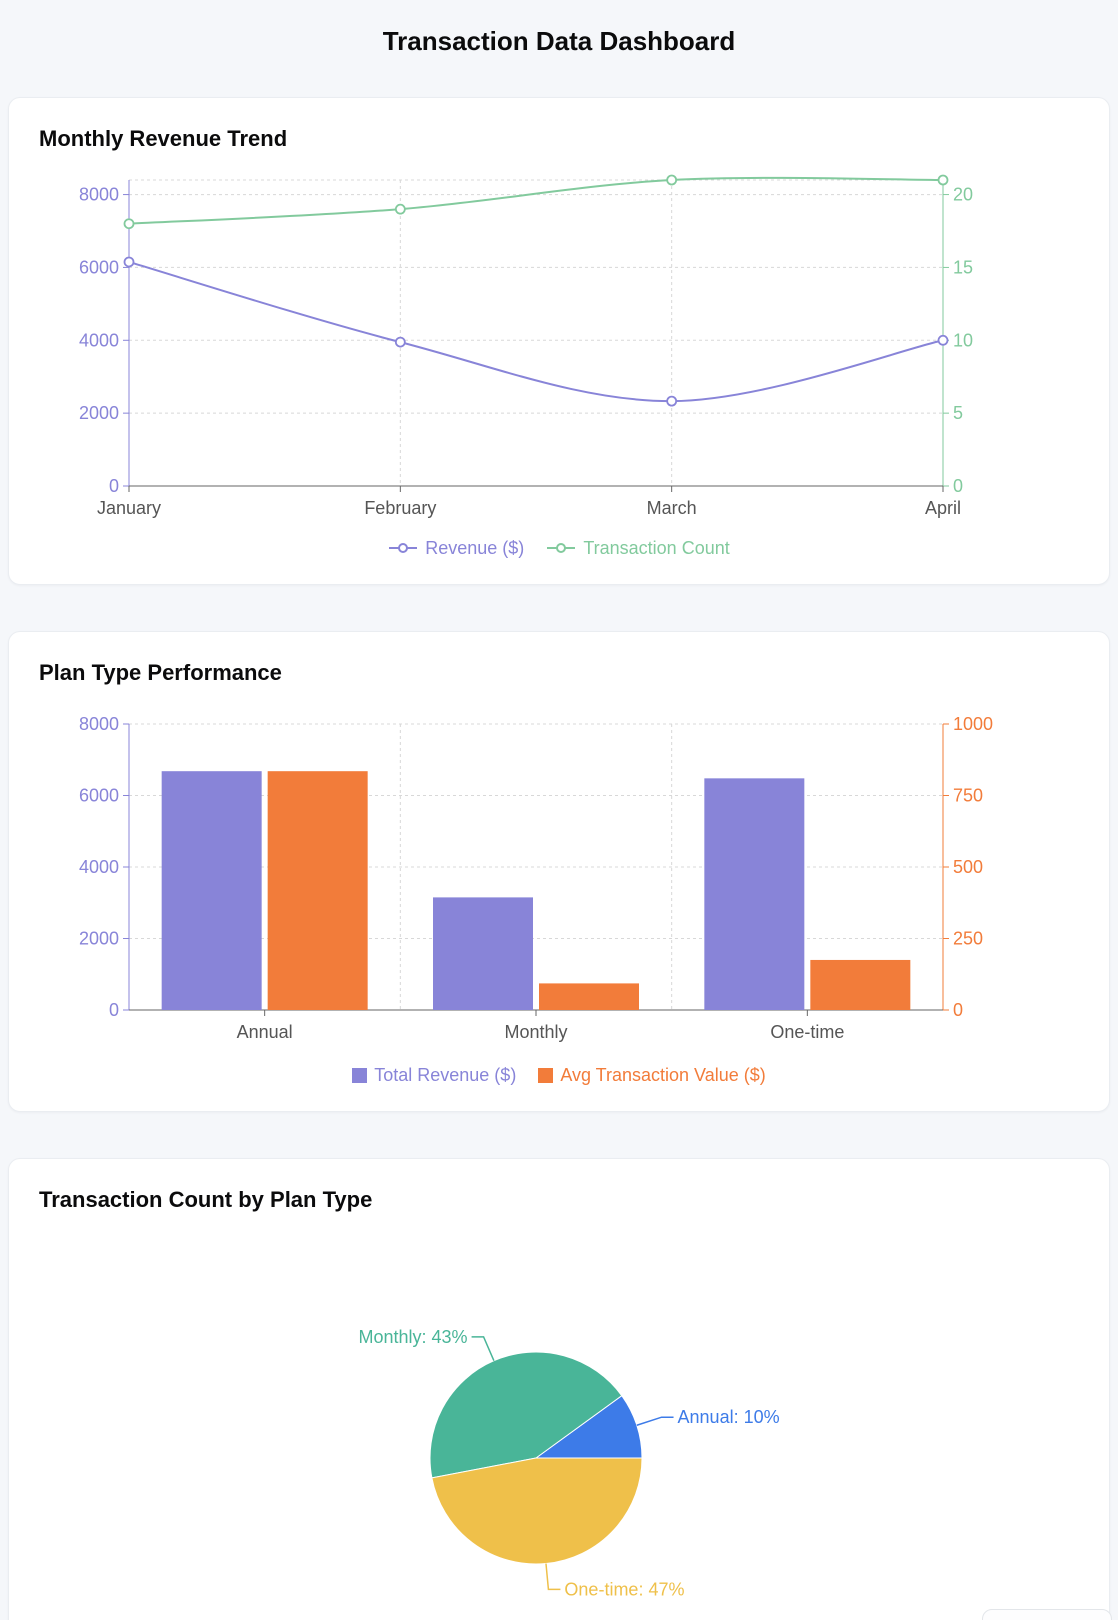 The height and width of the screenshot is (1620, 1118). What do you see at coordinates (943, 508) in the screenshot?
I see `x-tick-label: April` at bounding box center [943, 508].